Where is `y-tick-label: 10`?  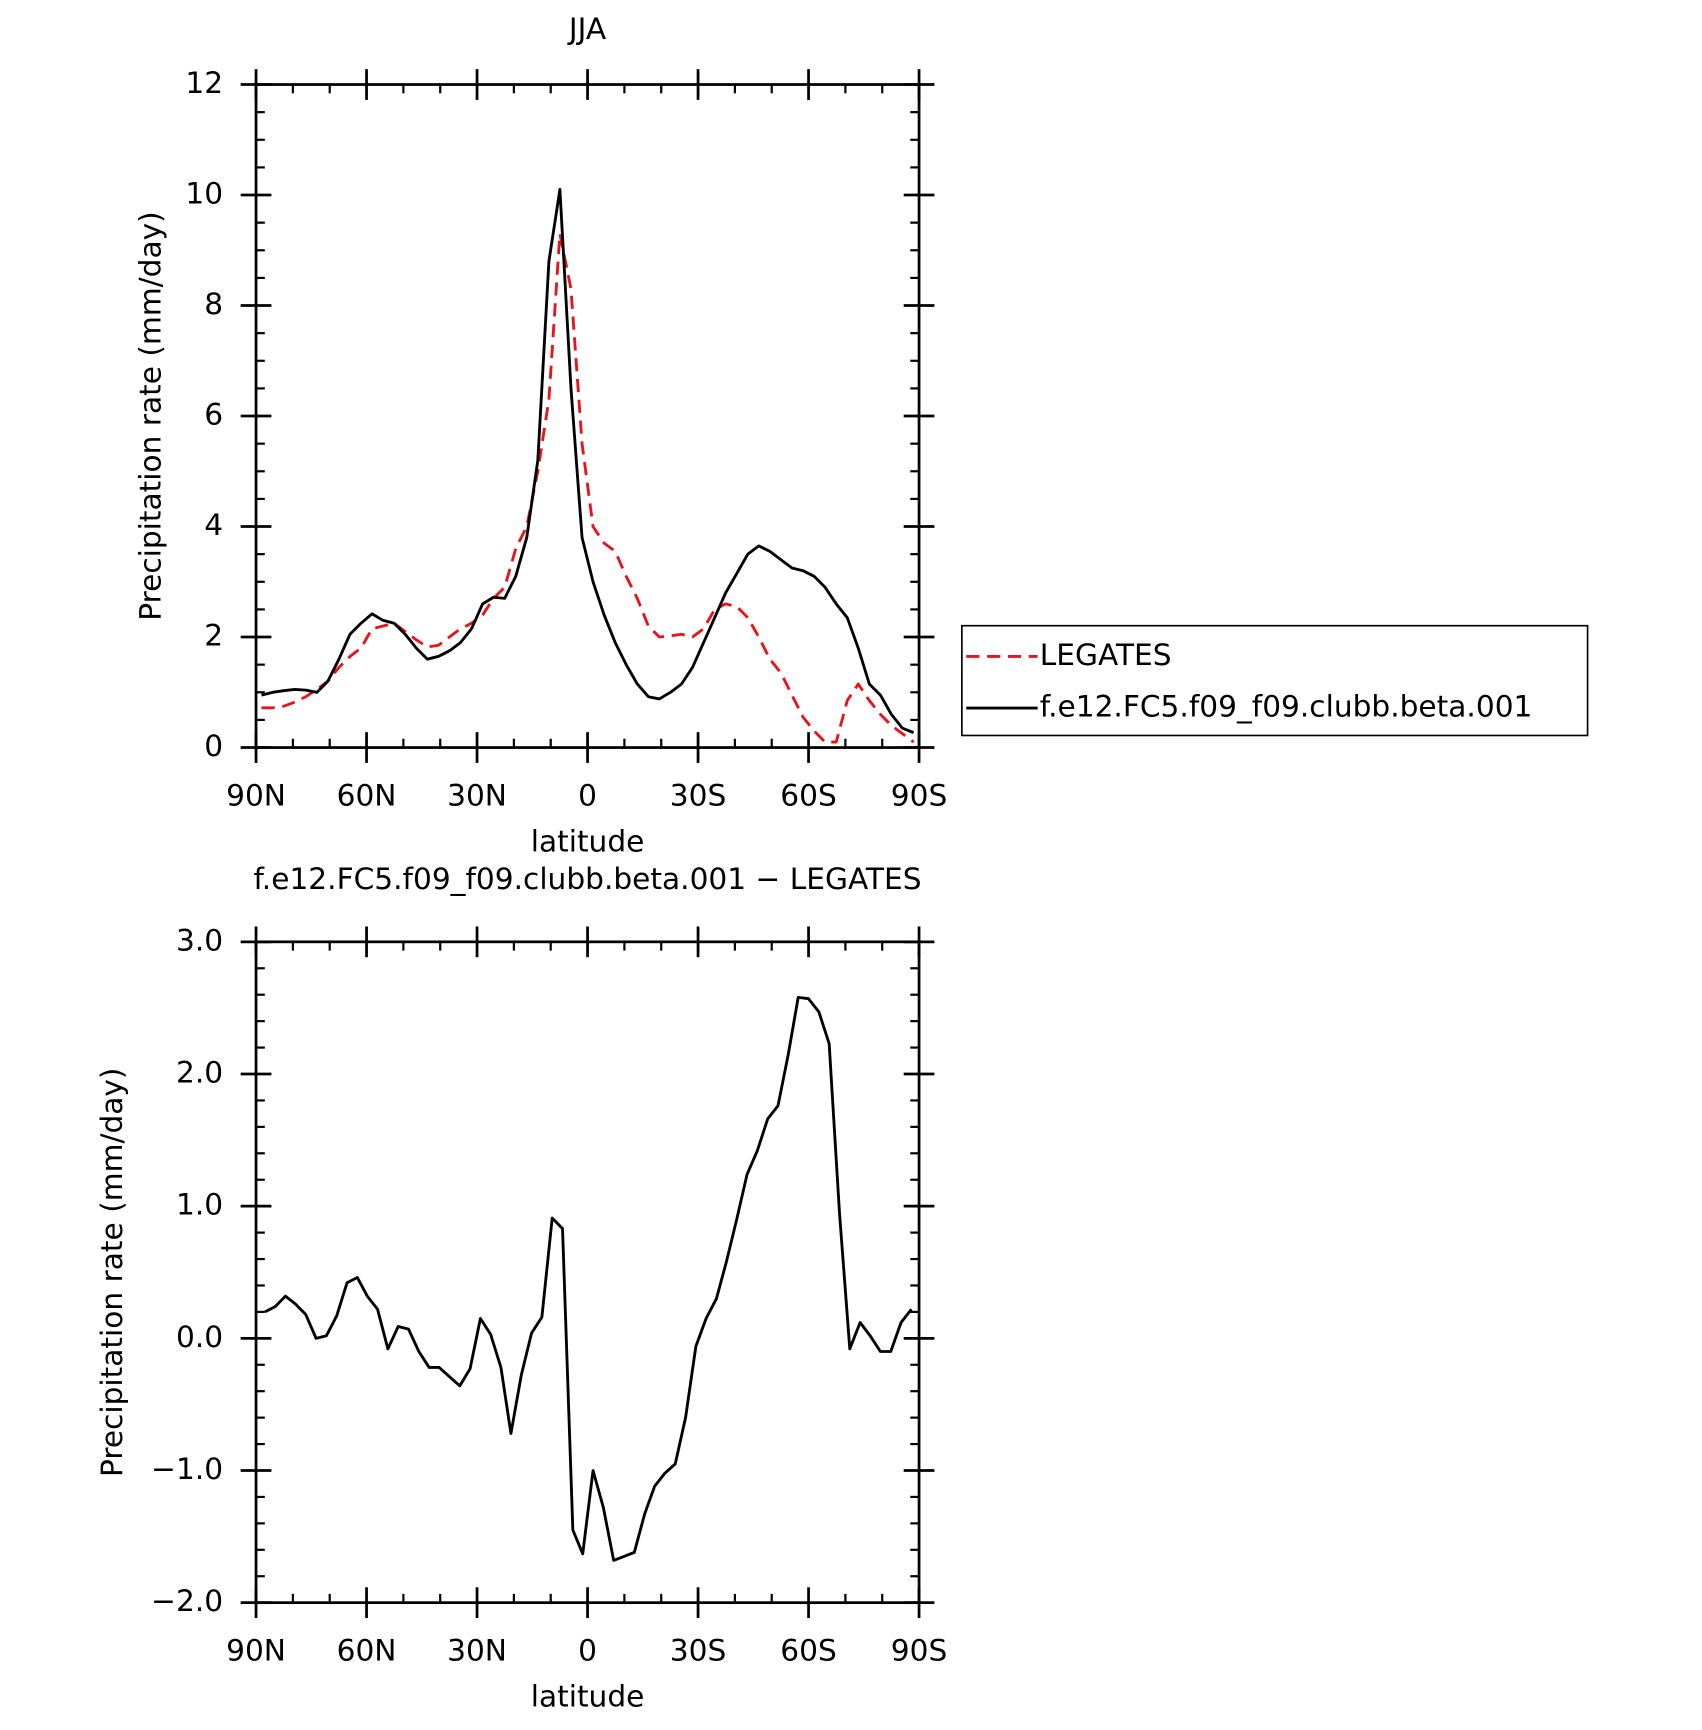
y-tick-label: 10 is located at coordinates (204, 193).